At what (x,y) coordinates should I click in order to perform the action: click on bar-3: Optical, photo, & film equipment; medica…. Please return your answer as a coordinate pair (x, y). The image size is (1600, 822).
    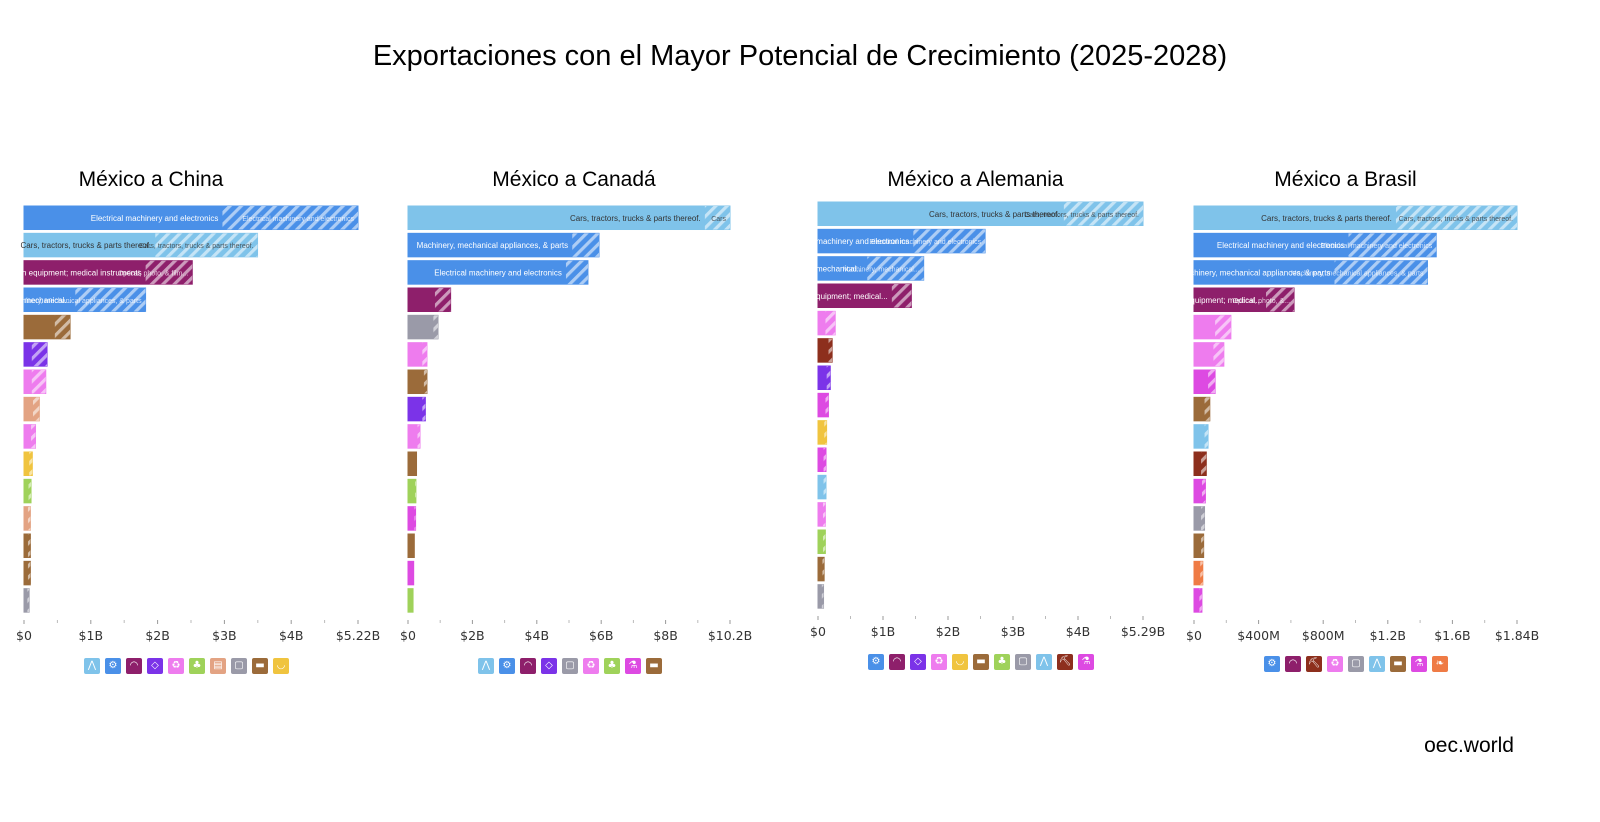
    Looking at the image, I should click on (96, 272).